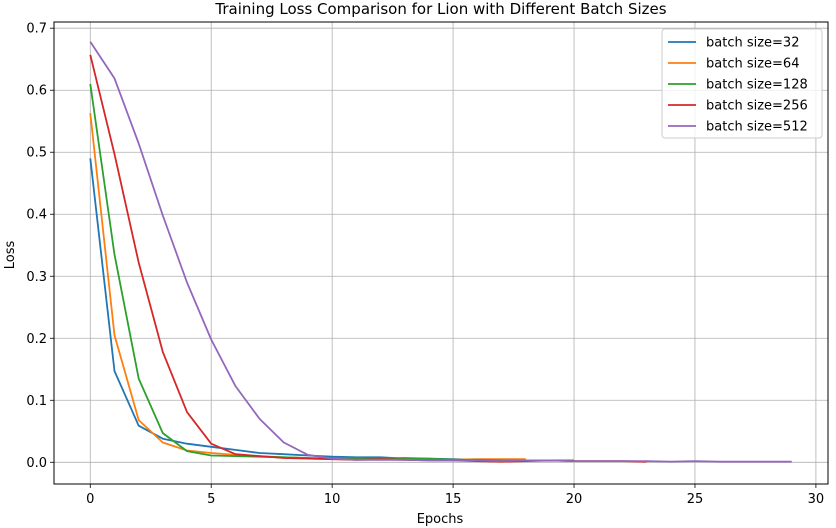 The image size is (836, 528). What do you see at coordinates (90, 499) in the screenshot?
I see `x-tick-label: 0` at bounding box center [90, 499].